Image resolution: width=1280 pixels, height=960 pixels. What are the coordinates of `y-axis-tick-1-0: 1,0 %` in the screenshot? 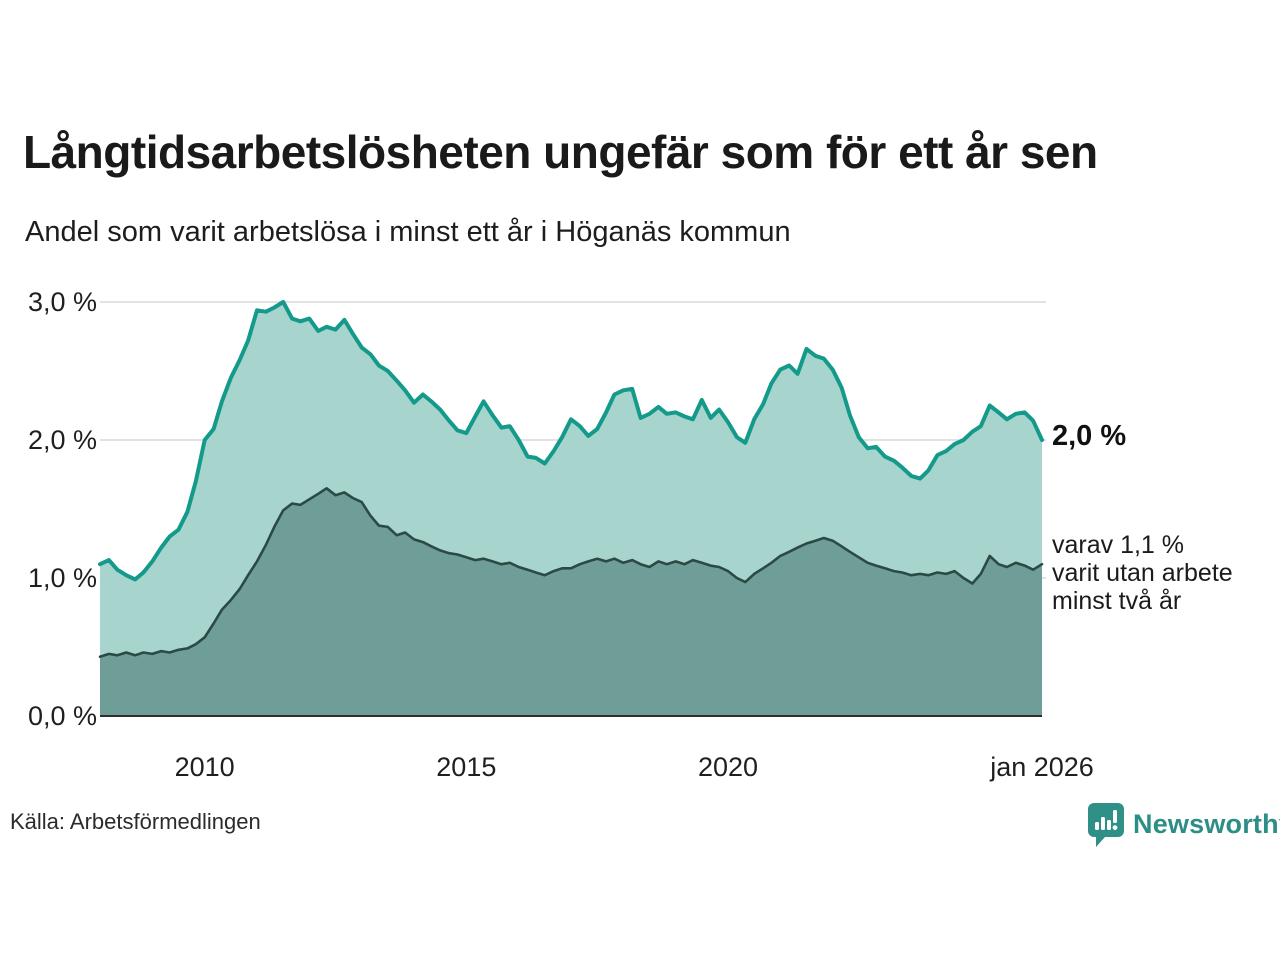 It's located at (63, 578).